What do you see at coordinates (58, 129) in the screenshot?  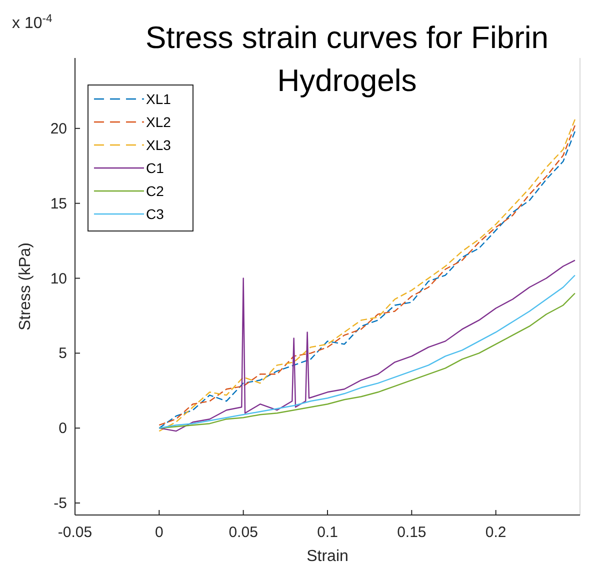 I see `y-tick-label: 20` at bounding box center [58, 129].